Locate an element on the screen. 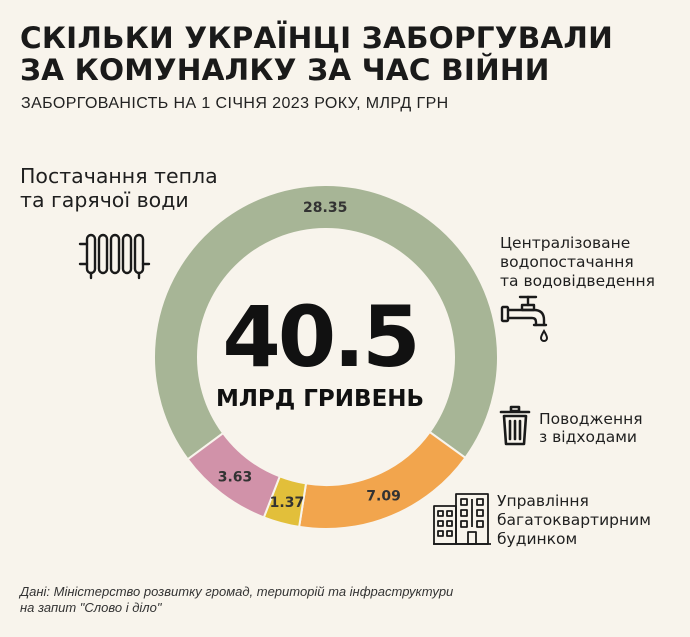 The width and height of the screenshot is (690, 637). legend-label-house-line-2: багатоквартирним is located at coordinates (574, 520).